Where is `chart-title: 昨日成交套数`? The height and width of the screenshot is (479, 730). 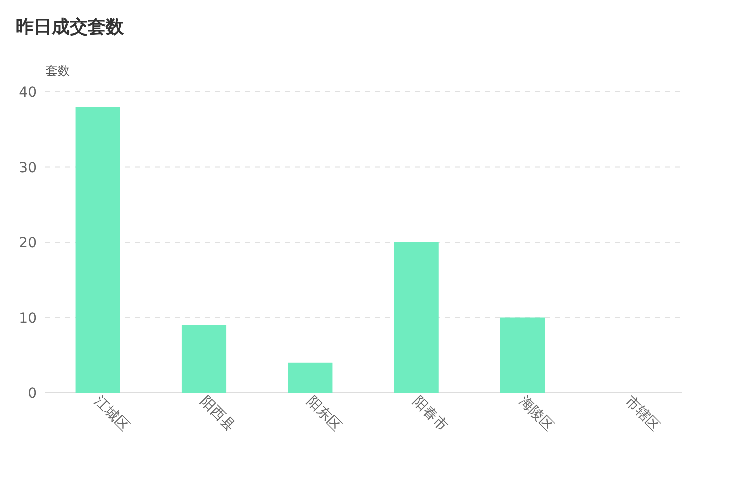 chart-title: 昨日成交套数 is located at coordinates (70, 27).